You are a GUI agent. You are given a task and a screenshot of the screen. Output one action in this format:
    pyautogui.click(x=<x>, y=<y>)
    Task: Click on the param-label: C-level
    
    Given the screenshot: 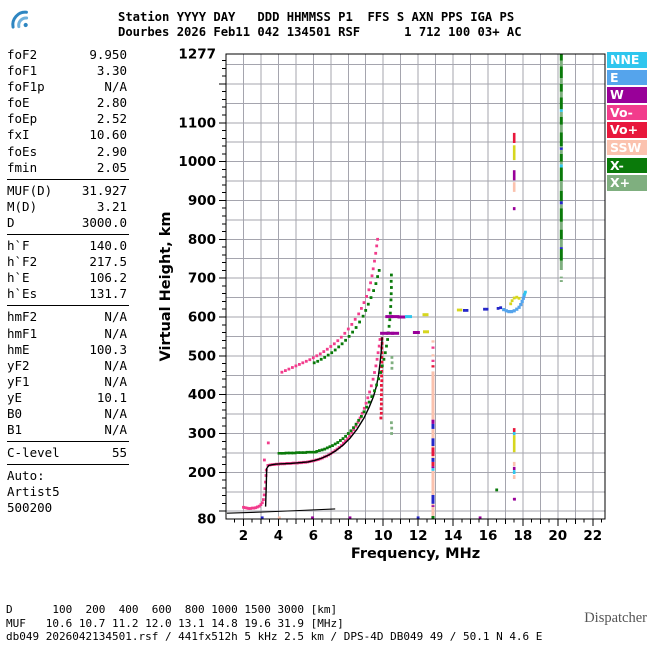 What is the action you would take?
    pyautogui.click(x=33, y=453)
    